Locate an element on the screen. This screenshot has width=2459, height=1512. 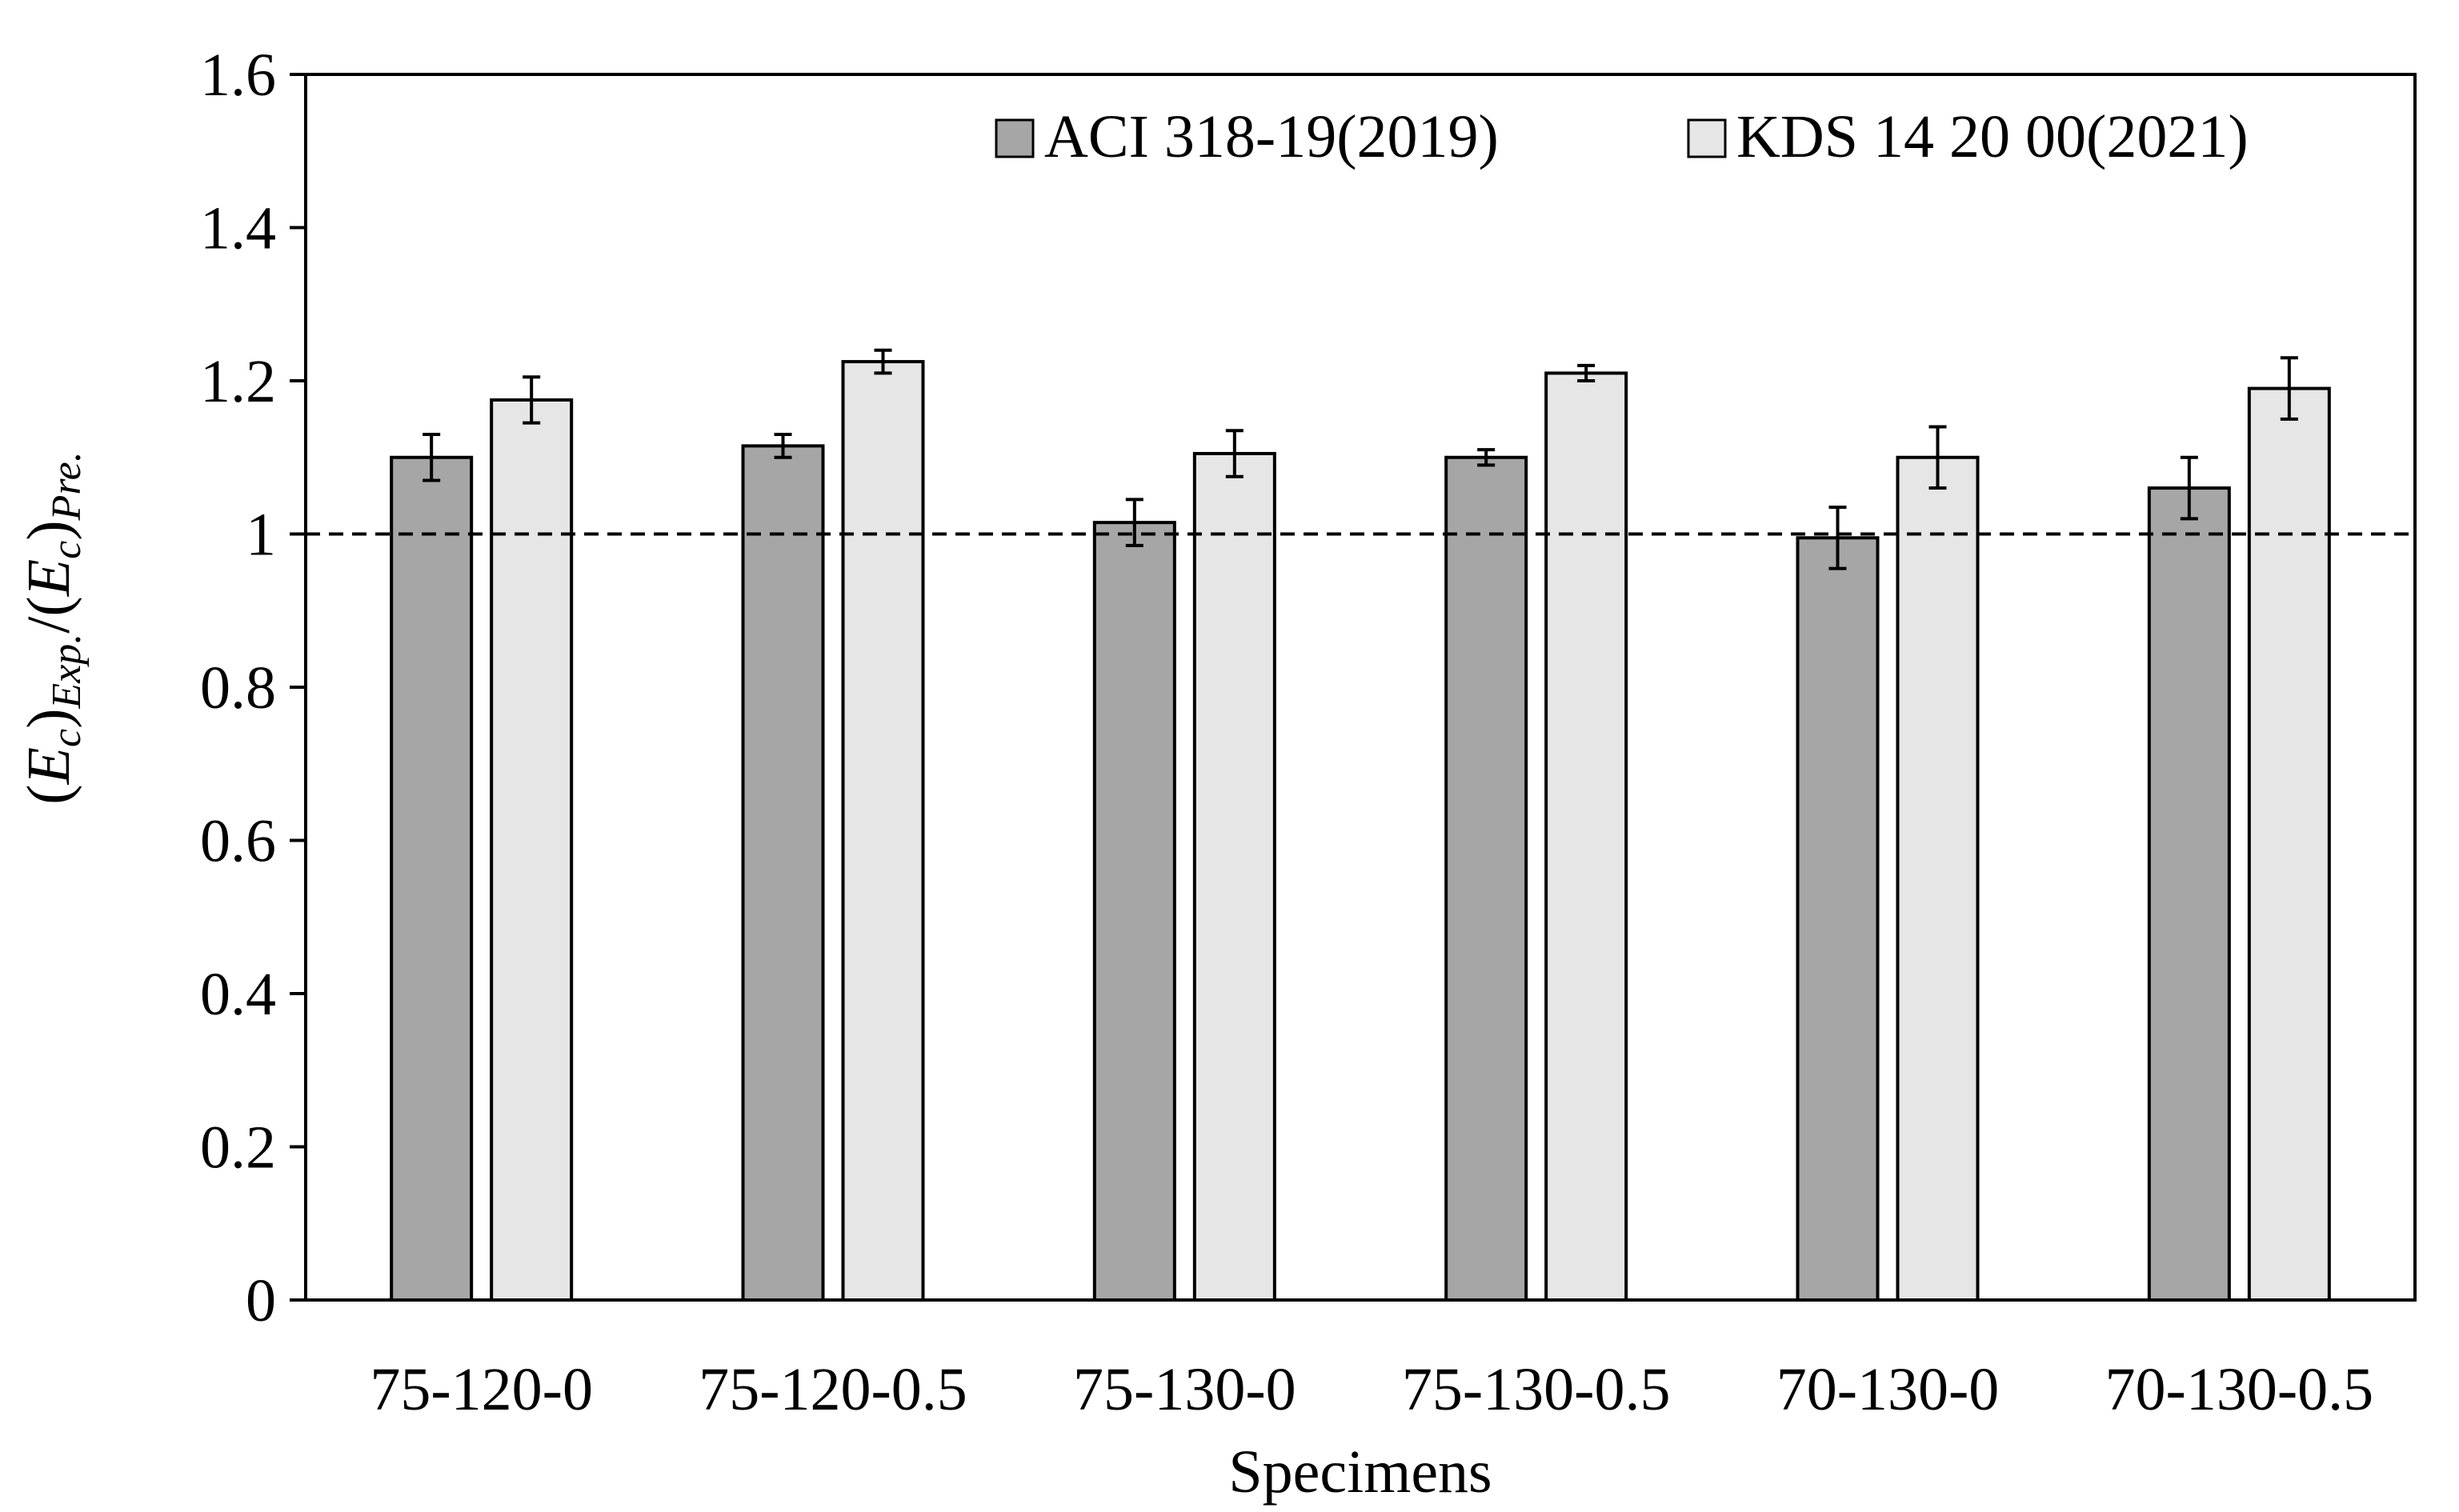
y-axis-ticks: 0 0.2 0.4 0.6 0.8 1 1.2 1.4 1.6 is located at coordinates (253, 688).